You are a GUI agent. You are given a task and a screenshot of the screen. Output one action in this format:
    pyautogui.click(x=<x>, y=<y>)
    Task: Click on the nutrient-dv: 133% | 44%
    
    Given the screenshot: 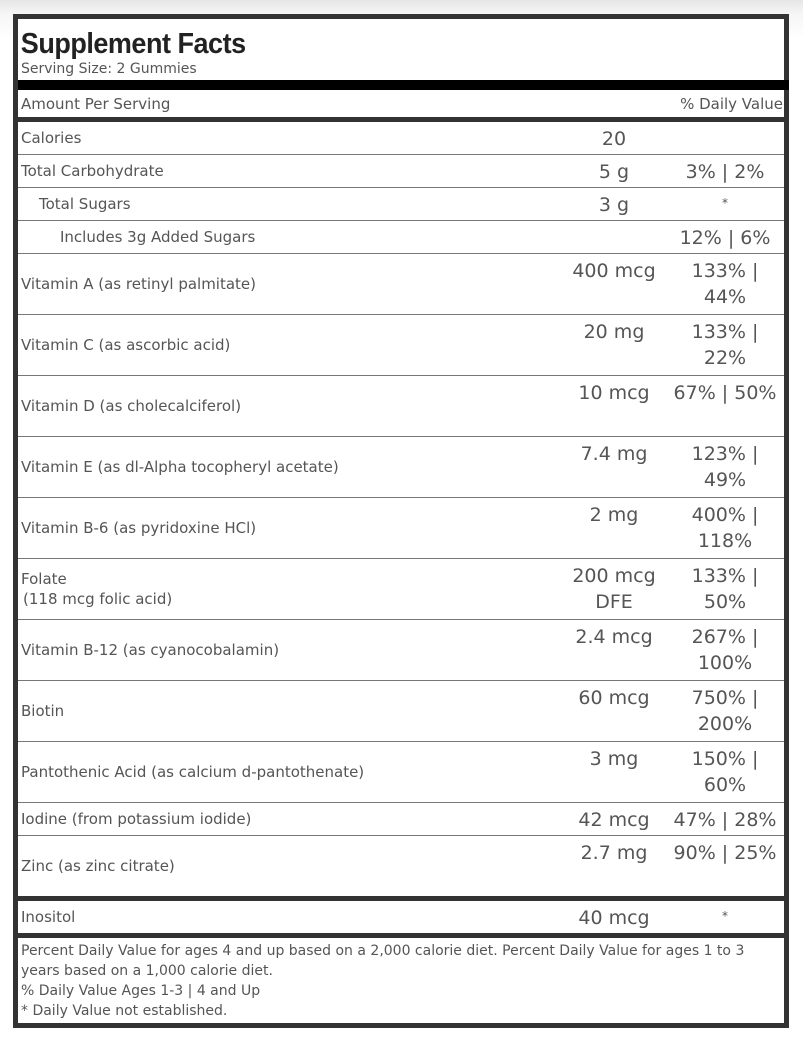 What is the action you would take?
    pyautogui.click(x=726, y=284)
    